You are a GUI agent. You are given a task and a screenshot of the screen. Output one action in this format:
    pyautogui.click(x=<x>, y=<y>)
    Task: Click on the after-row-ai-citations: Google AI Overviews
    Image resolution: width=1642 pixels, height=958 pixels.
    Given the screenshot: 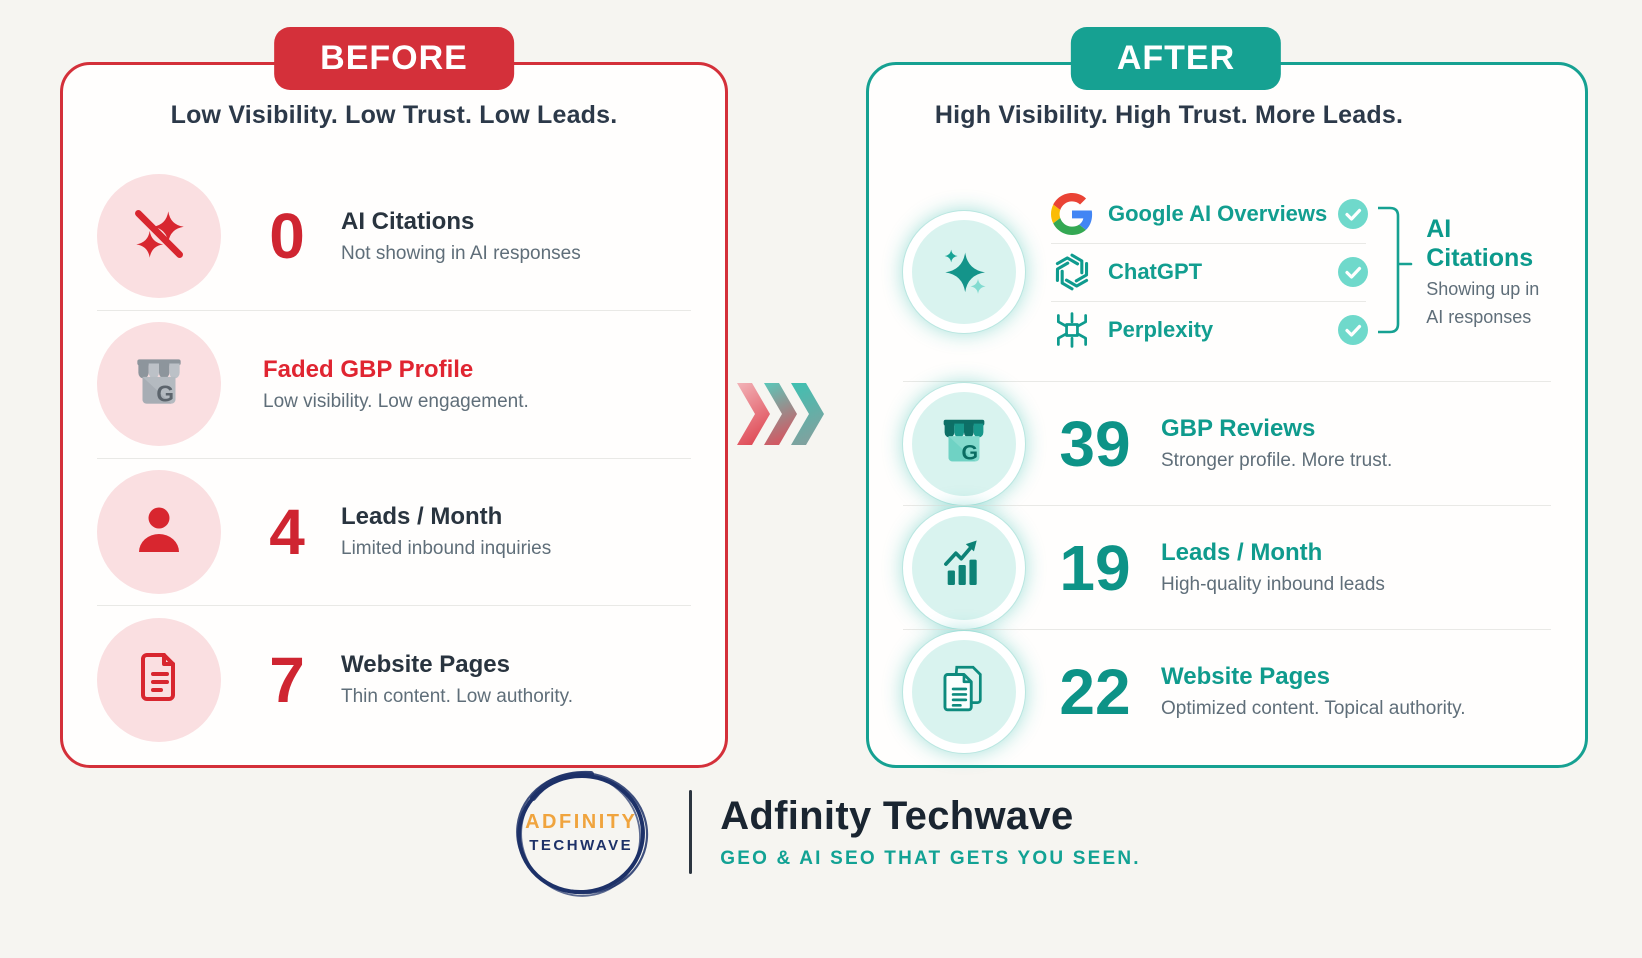 What is the action you would take?
    pyautogui.click(x=1227, y=272)
    